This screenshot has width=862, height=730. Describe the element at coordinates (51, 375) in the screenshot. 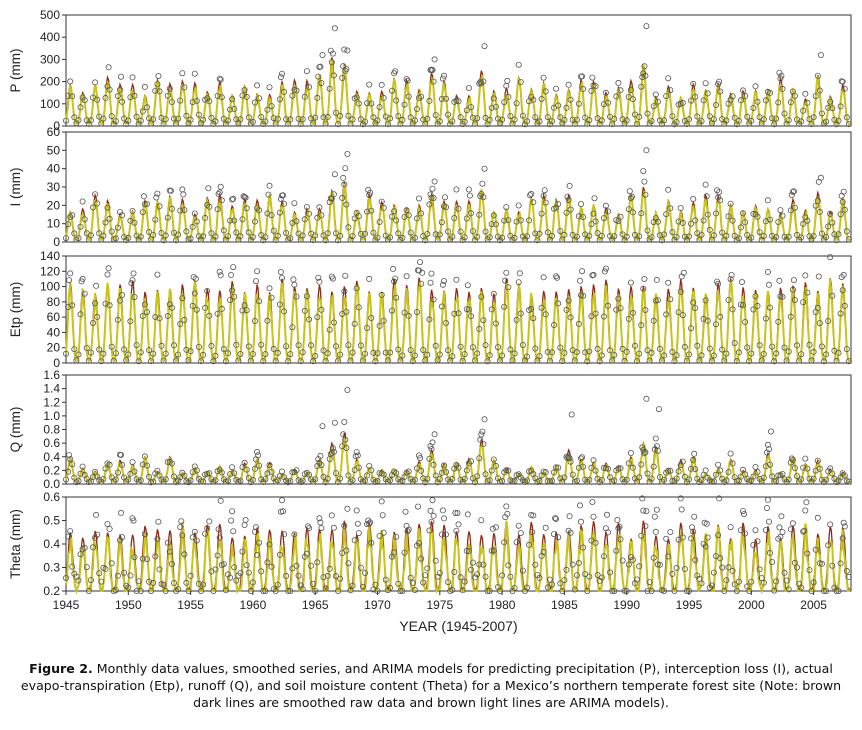

I see `y-tick-label-q: 1.6` at that location.